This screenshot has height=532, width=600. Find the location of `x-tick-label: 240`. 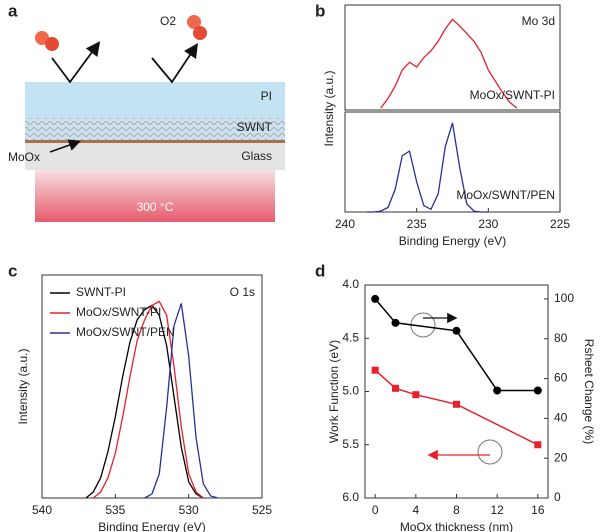

x-tick-label: 240 is located at coordinates (345, 224).